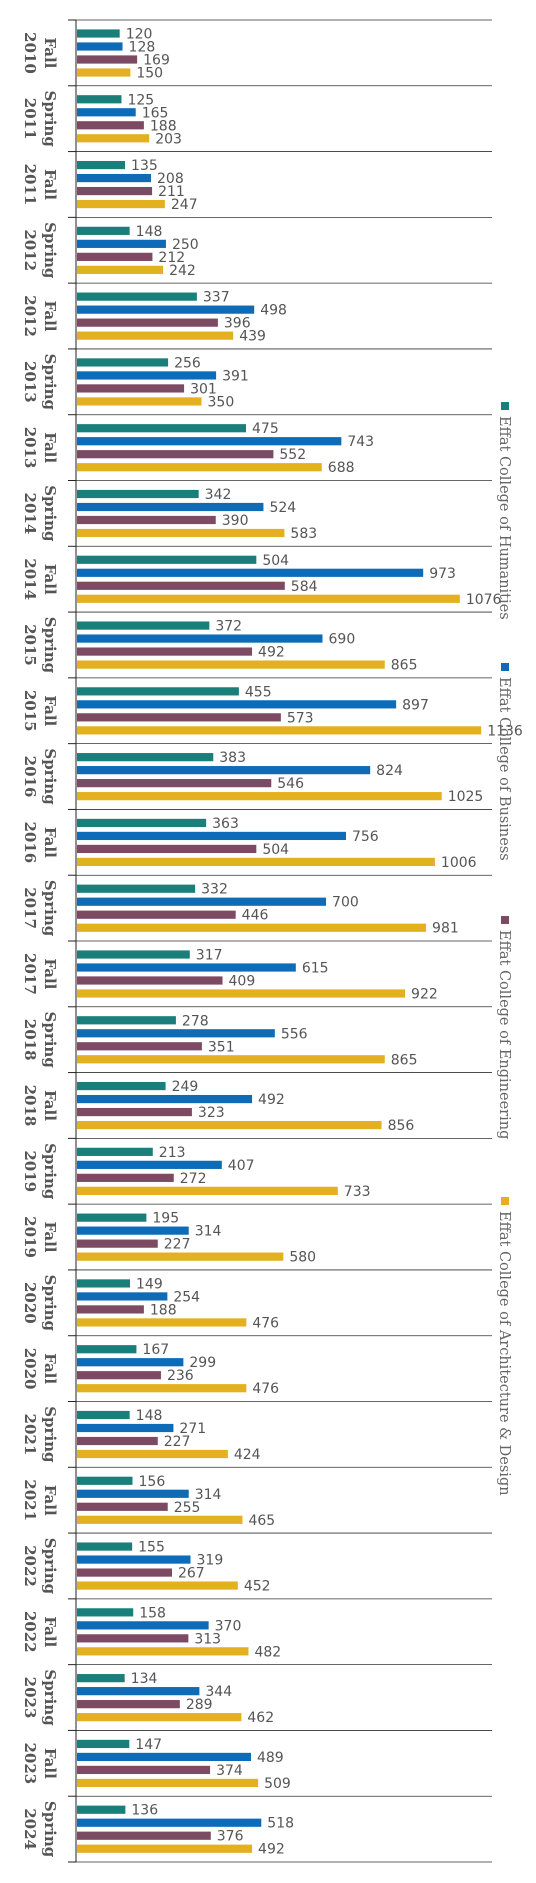  I want to click on bar-value-label: 344, so click(218, 1692).